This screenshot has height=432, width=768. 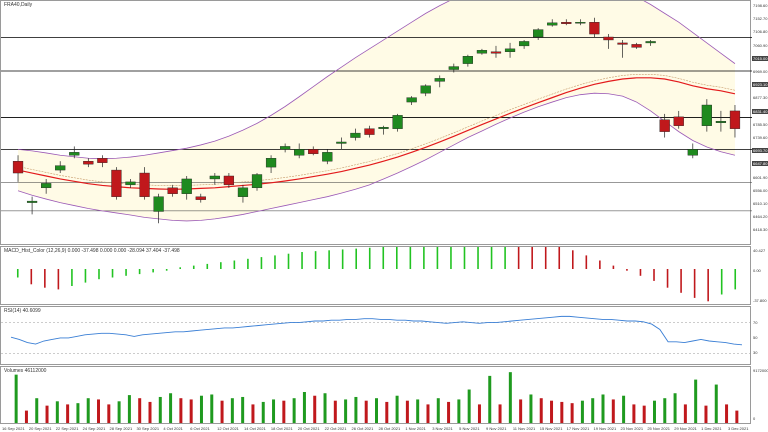 What do you see at coordinates (759, 250) in the screenshot?
I see `macd-tick-label: 40.427` at bounding box center [759, 250].